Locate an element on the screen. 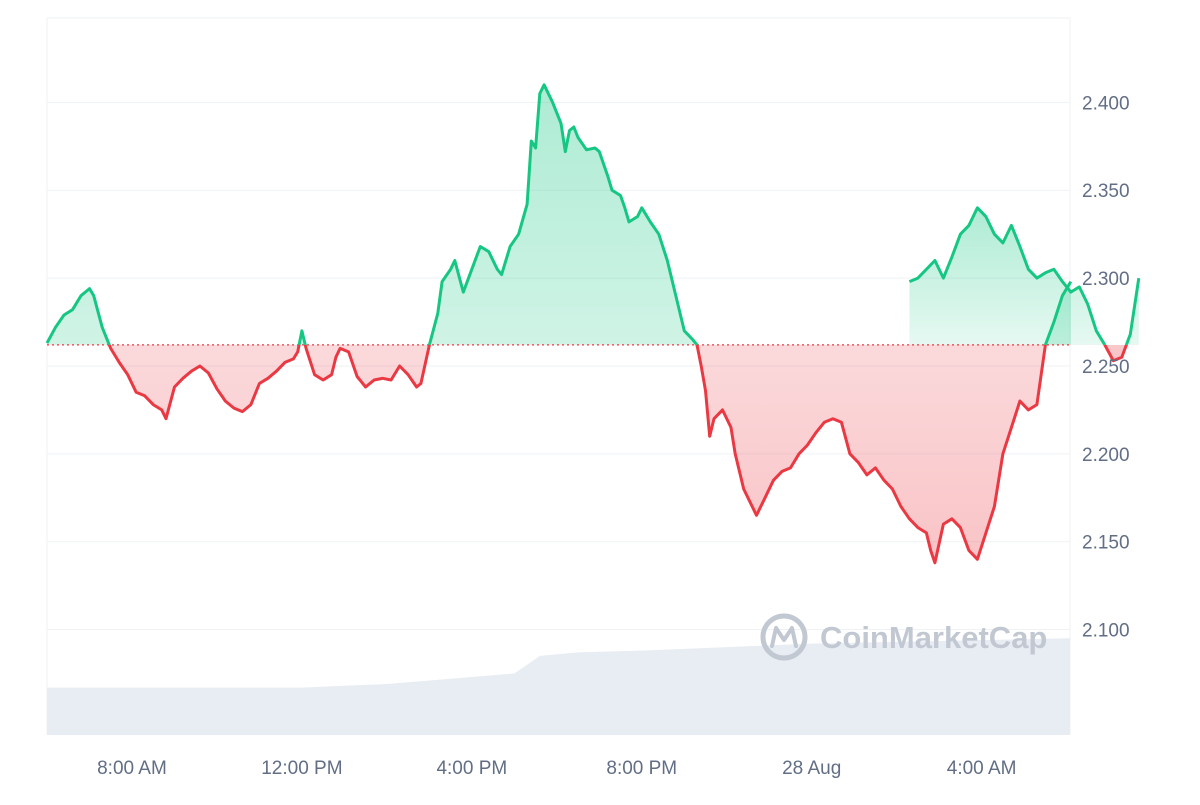 The image size is (1200, 805). y-tick-label: 2.200 is located at coordinates (1106, 455).